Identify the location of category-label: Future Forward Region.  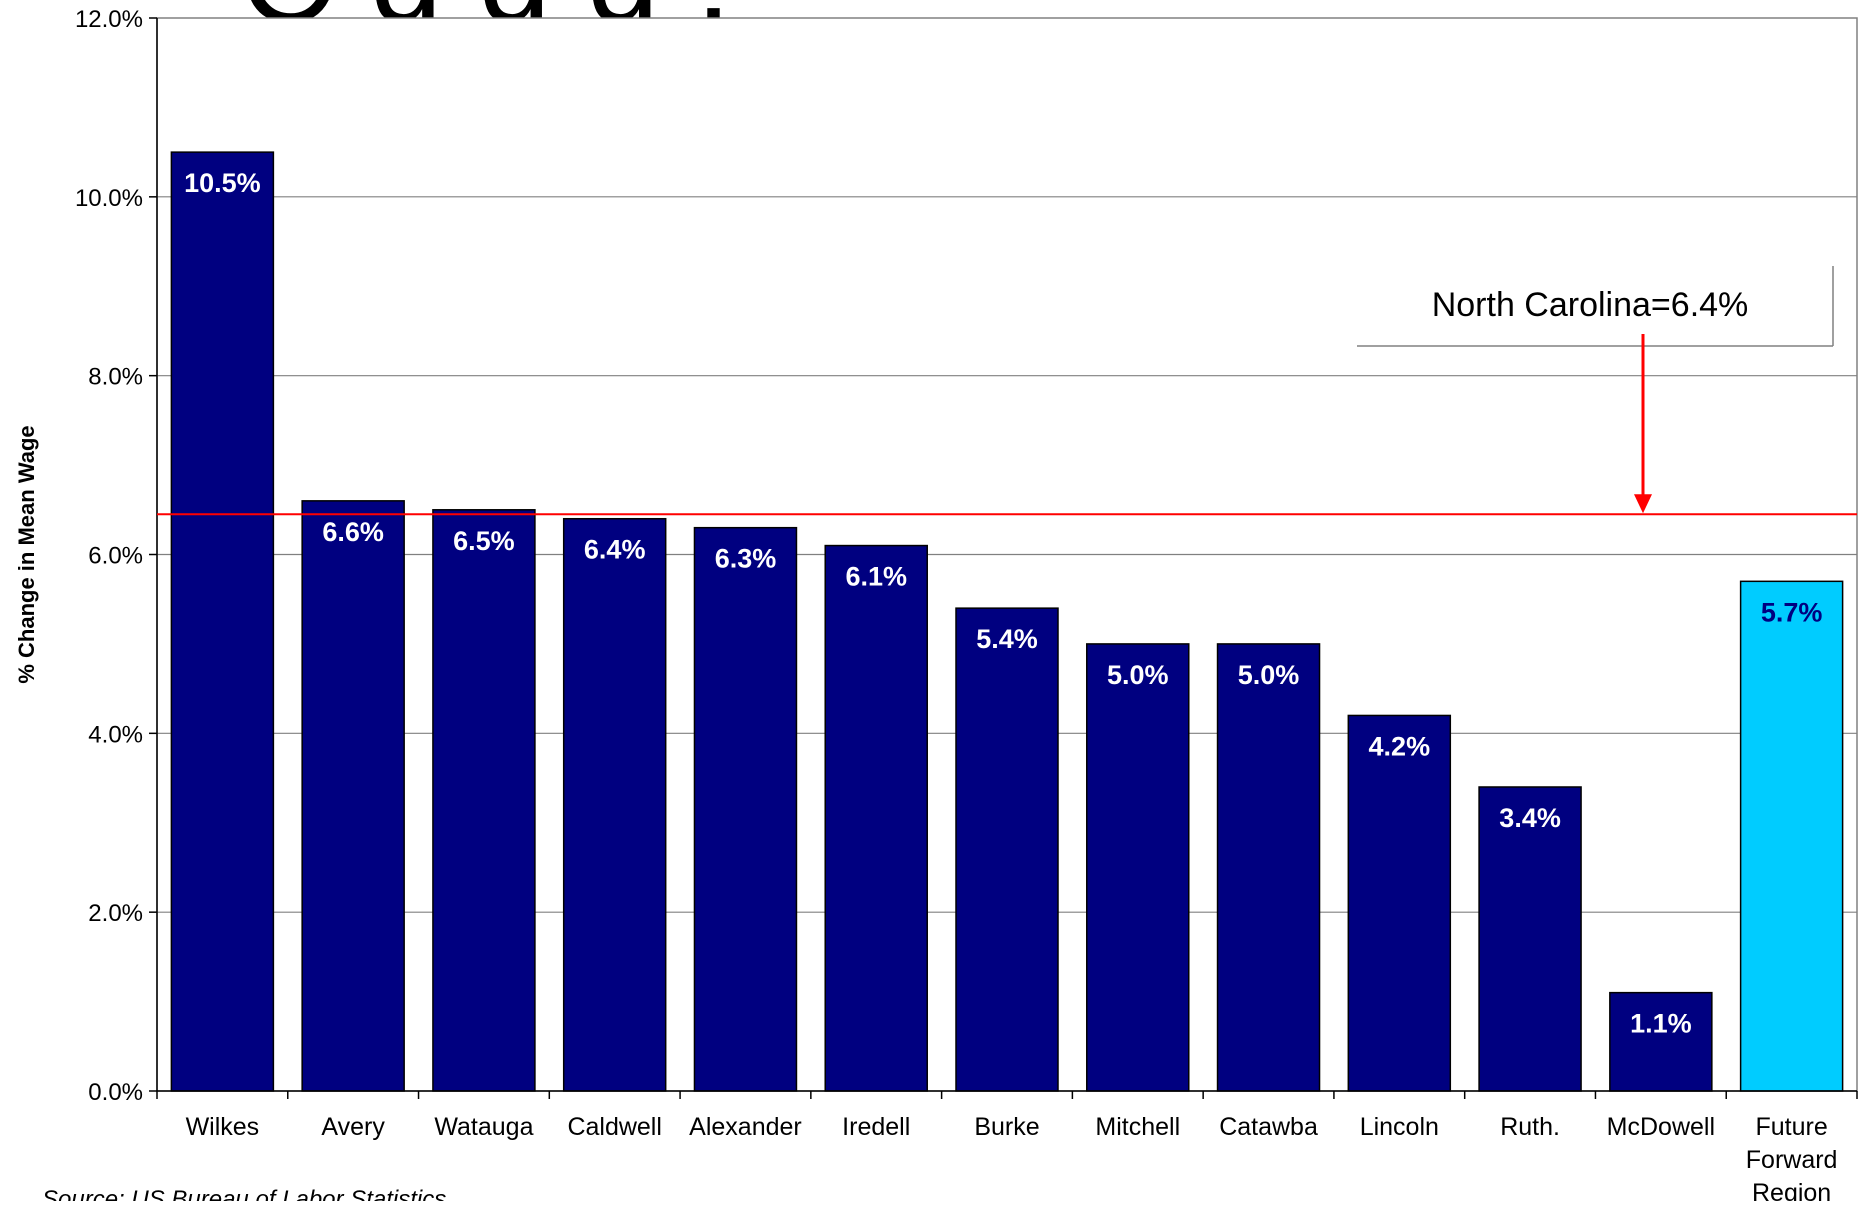
(1792, 1157).